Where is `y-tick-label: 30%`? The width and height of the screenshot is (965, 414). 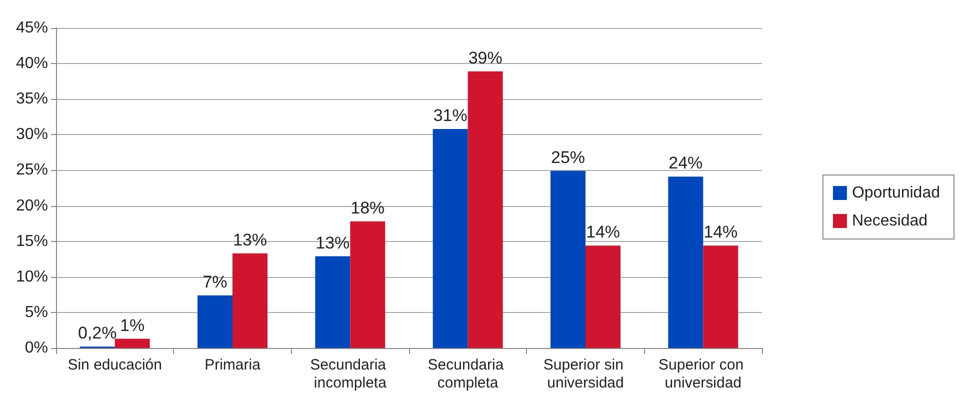
y-tick-label: 30% is located at coordinates (32, 135).